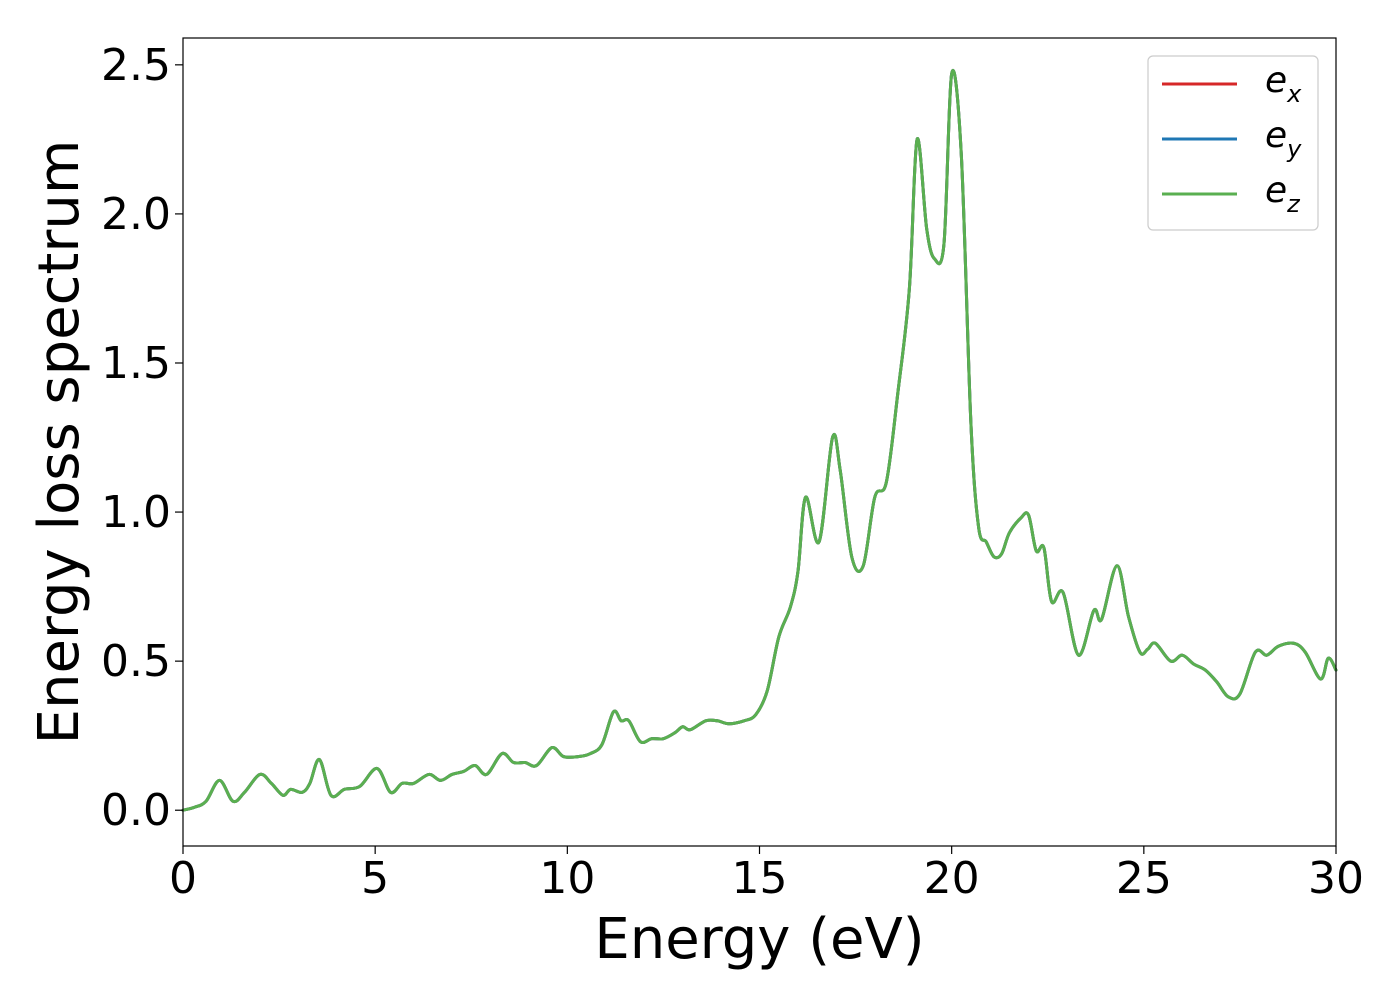 This screenshot has height=1000, width=1400. What do you see at coordinates (1283, 84) in the screenshot?
I see `legend-label-ex: ex` at bounding box center [1283, 84].